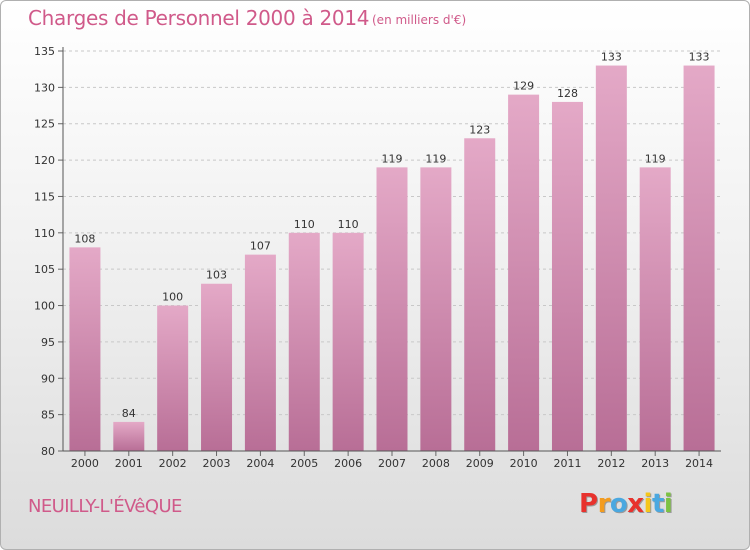  I want to click on x-tick-label: 2012, so click(611, 463).